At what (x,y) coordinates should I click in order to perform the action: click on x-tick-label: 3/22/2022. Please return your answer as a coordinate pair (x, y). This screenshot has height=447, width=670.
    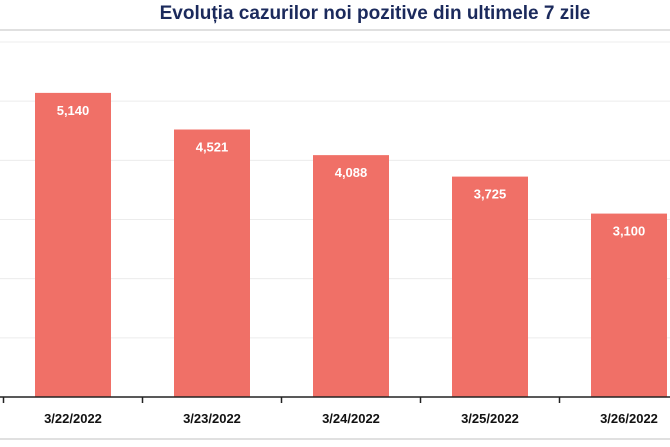
    Looking at the image, I should click on (73, 418).